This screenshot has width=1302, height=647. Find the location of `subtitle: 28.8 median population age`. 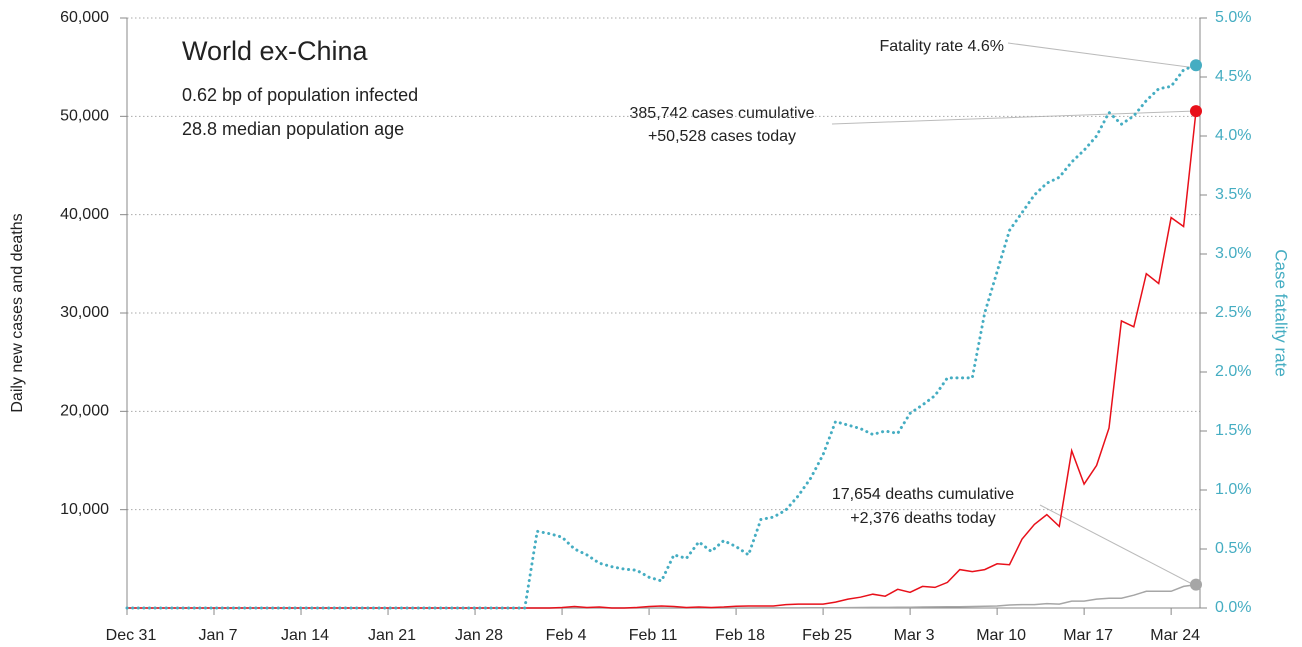

subtitle: 28.8 median population age is located at coordinates (293, 129).